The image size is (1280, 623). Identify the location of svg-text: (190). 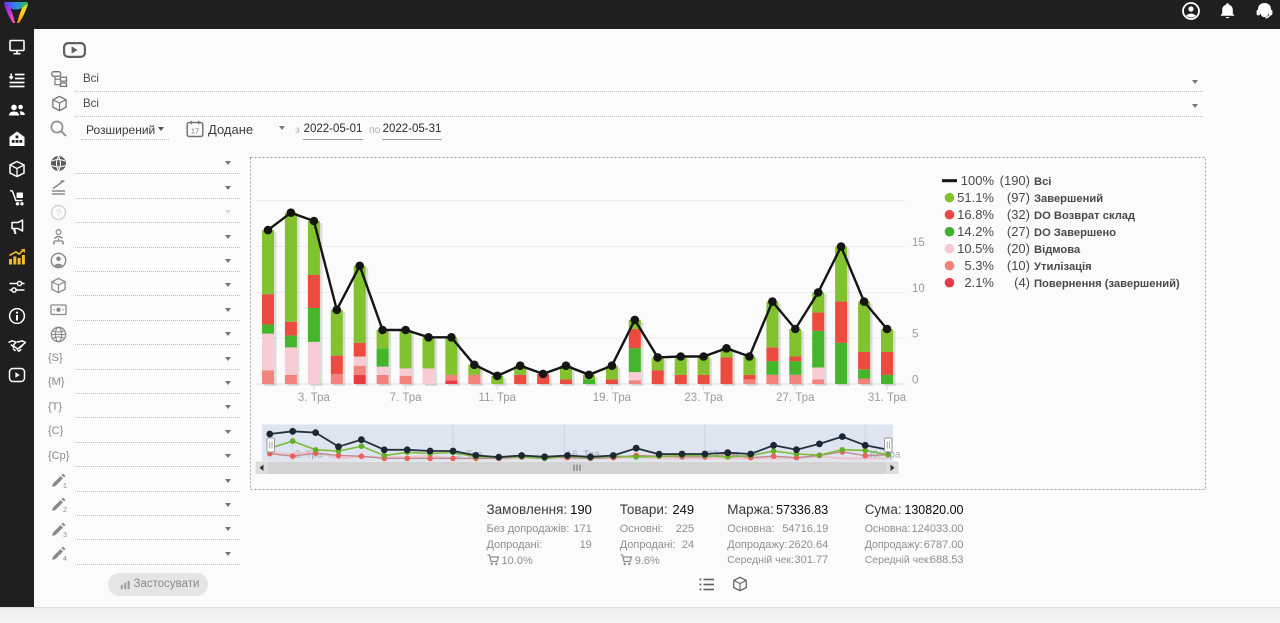
(1015, 180).